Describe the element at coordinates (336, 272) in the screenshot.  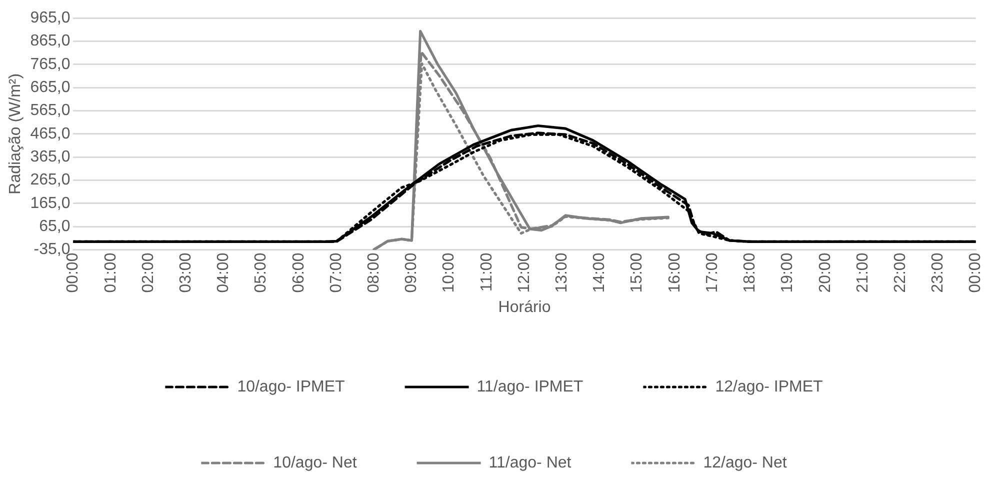
I see `x-tick-label: 07:00` at that location.